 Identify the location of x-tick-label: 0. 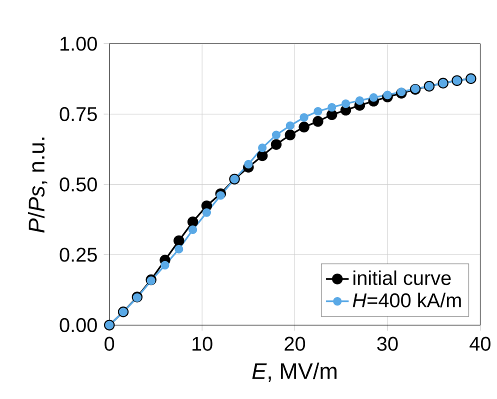
(109, 343).